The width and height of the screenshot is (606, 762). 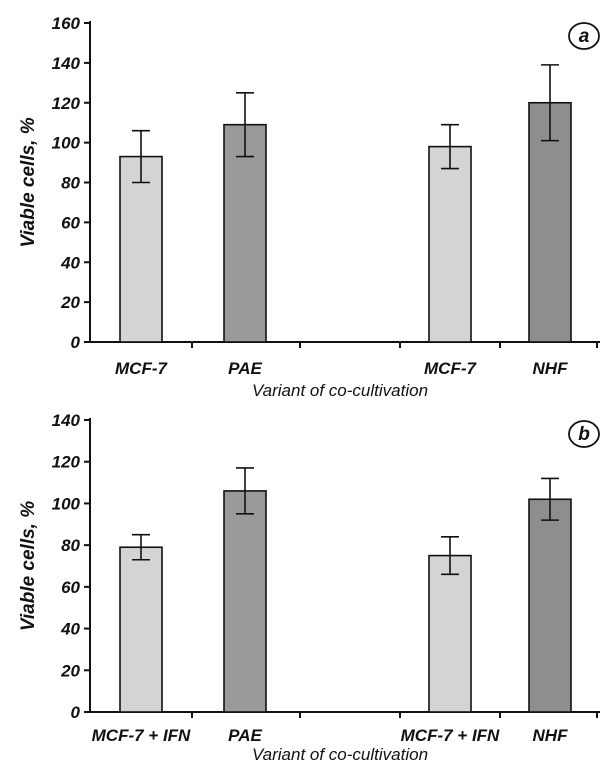 I want to click on y-tick-label: 160, so click(x=66, y=23).